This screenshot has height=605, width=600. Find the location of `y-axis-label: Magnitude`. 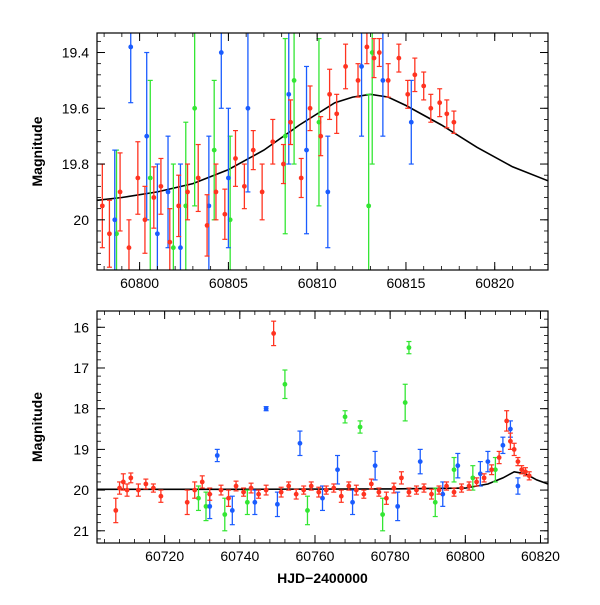

y-axis-label: Magnitude is located at coordinates (37, 151).